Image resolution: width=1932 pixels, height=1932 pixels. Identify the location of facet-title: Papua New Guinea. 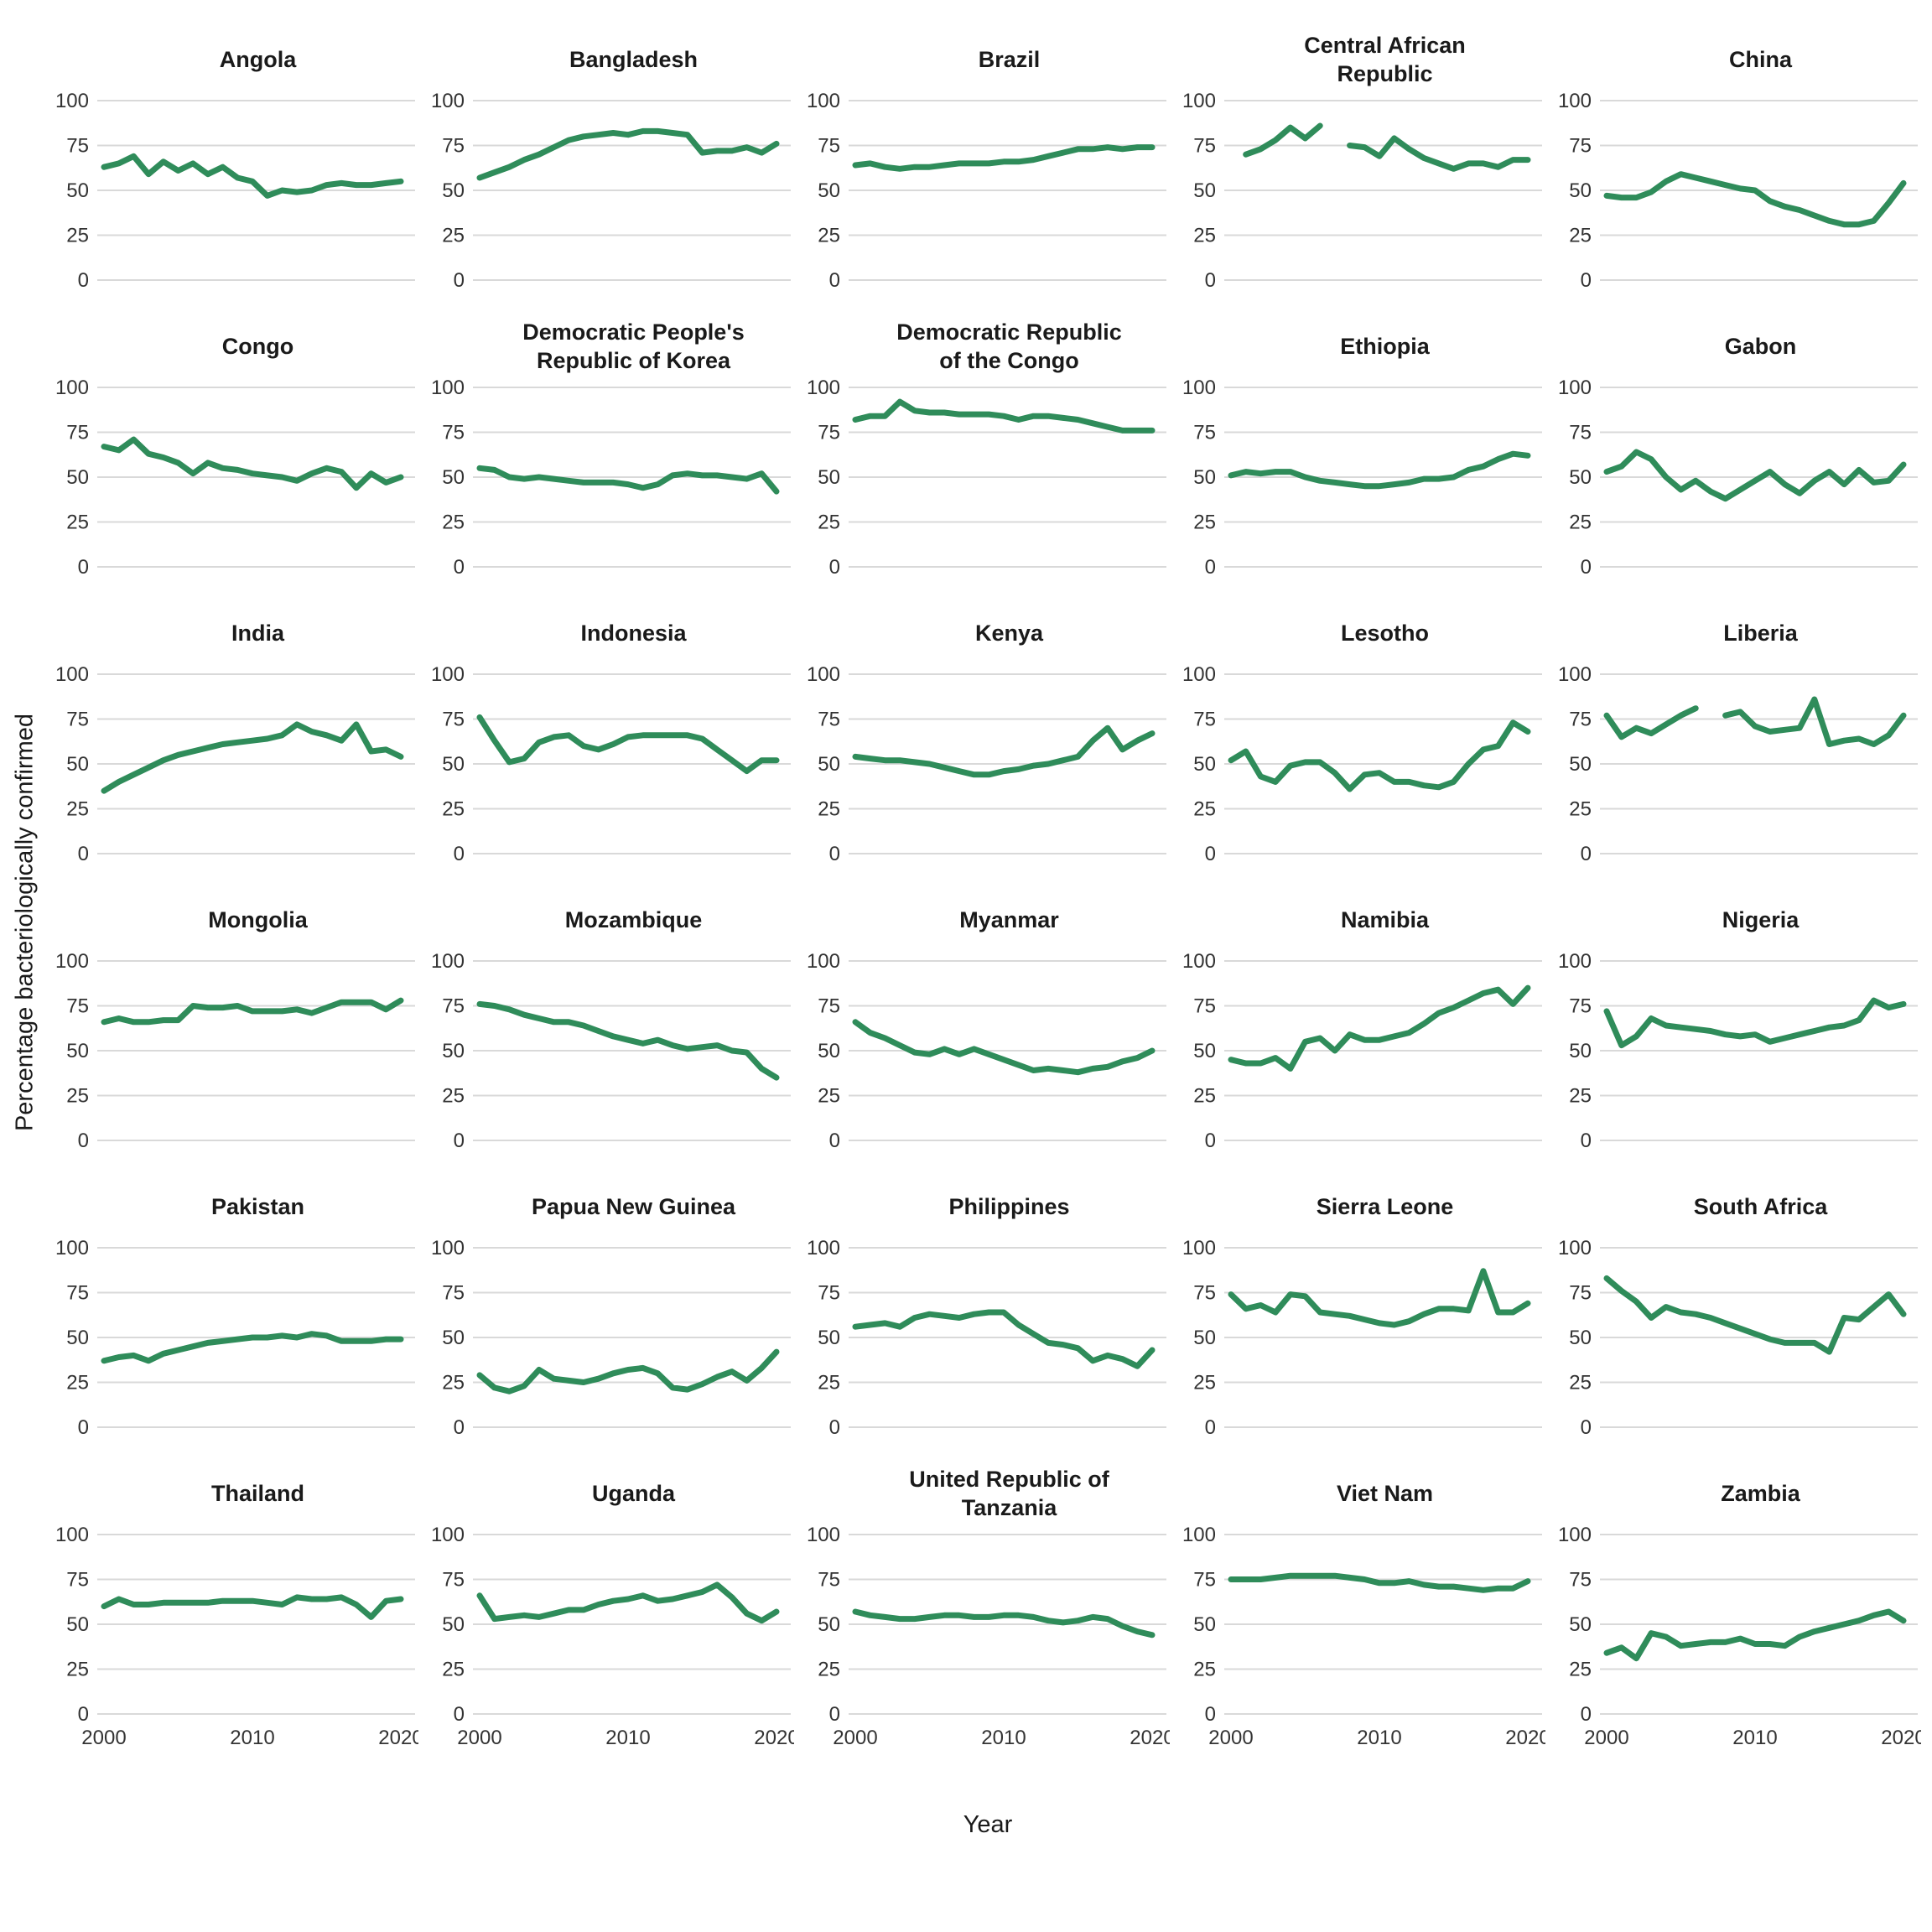
(633, 1207).